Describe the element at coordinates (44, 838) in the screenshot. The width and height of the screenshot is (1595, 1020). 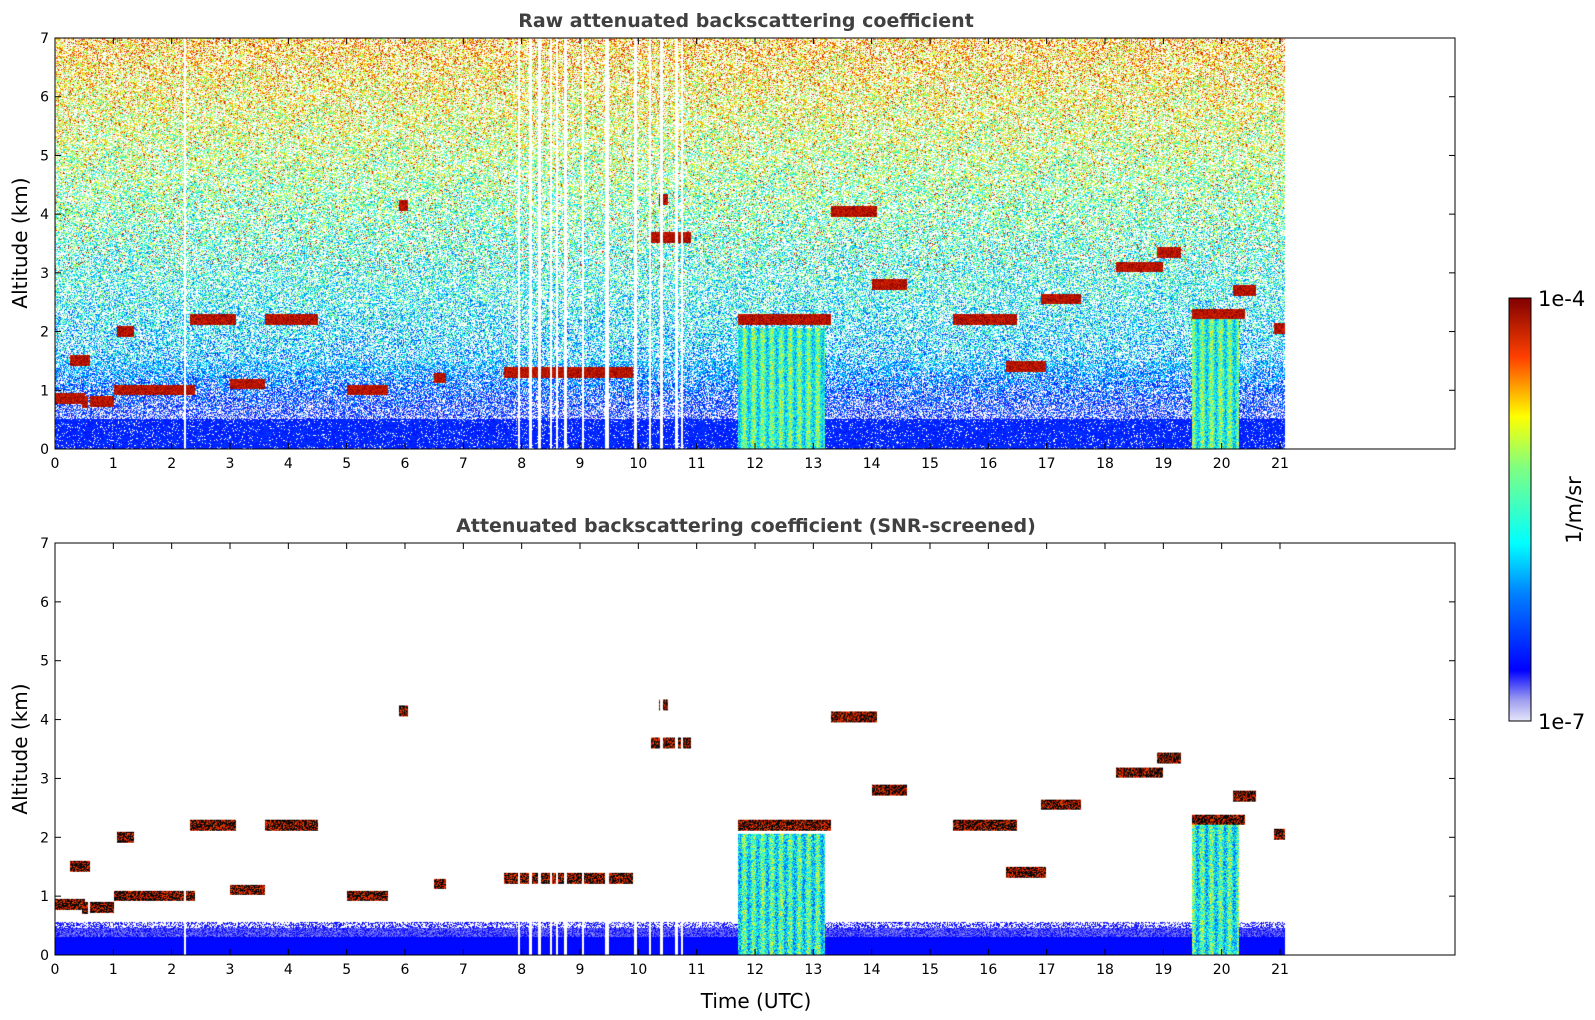
I see `panel-snr-ytick-label: 2` at that location.